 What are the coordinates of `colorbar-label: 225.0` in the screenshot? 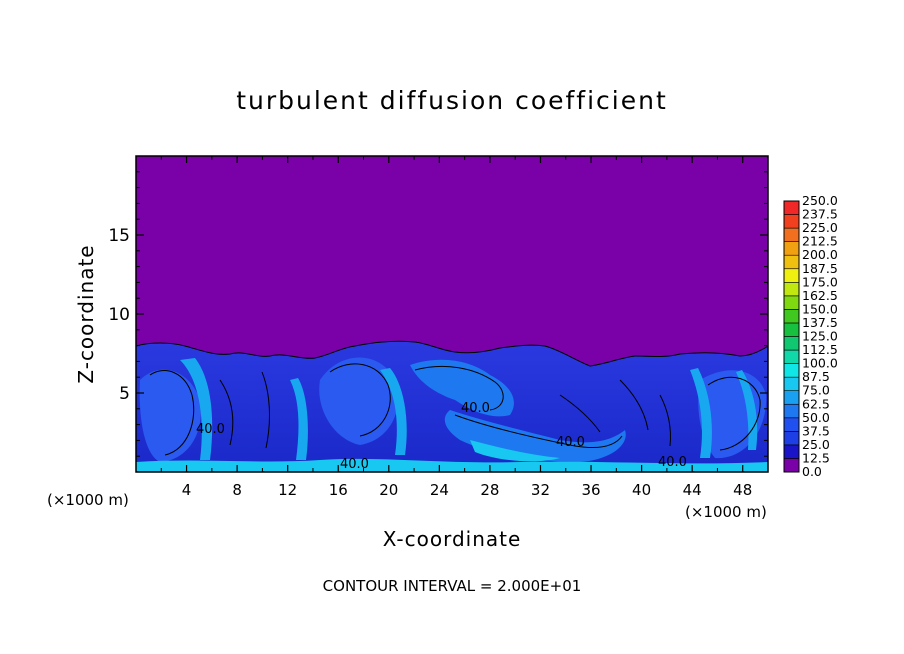 It's located at (820, 227).